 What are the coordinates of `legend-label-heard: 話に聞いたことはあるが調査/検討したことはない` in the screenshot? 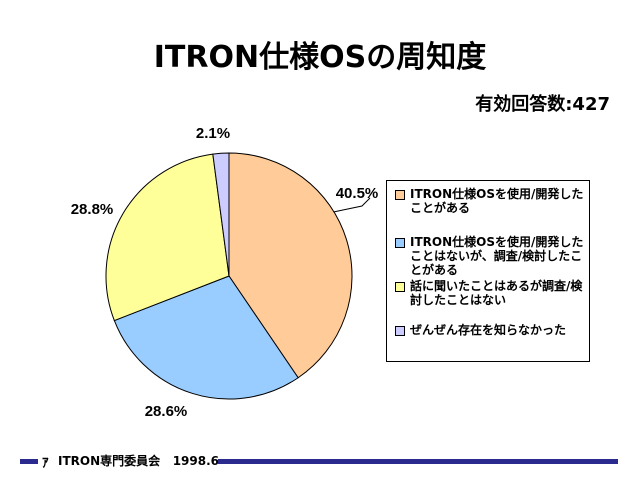 It's located at (496, 293).